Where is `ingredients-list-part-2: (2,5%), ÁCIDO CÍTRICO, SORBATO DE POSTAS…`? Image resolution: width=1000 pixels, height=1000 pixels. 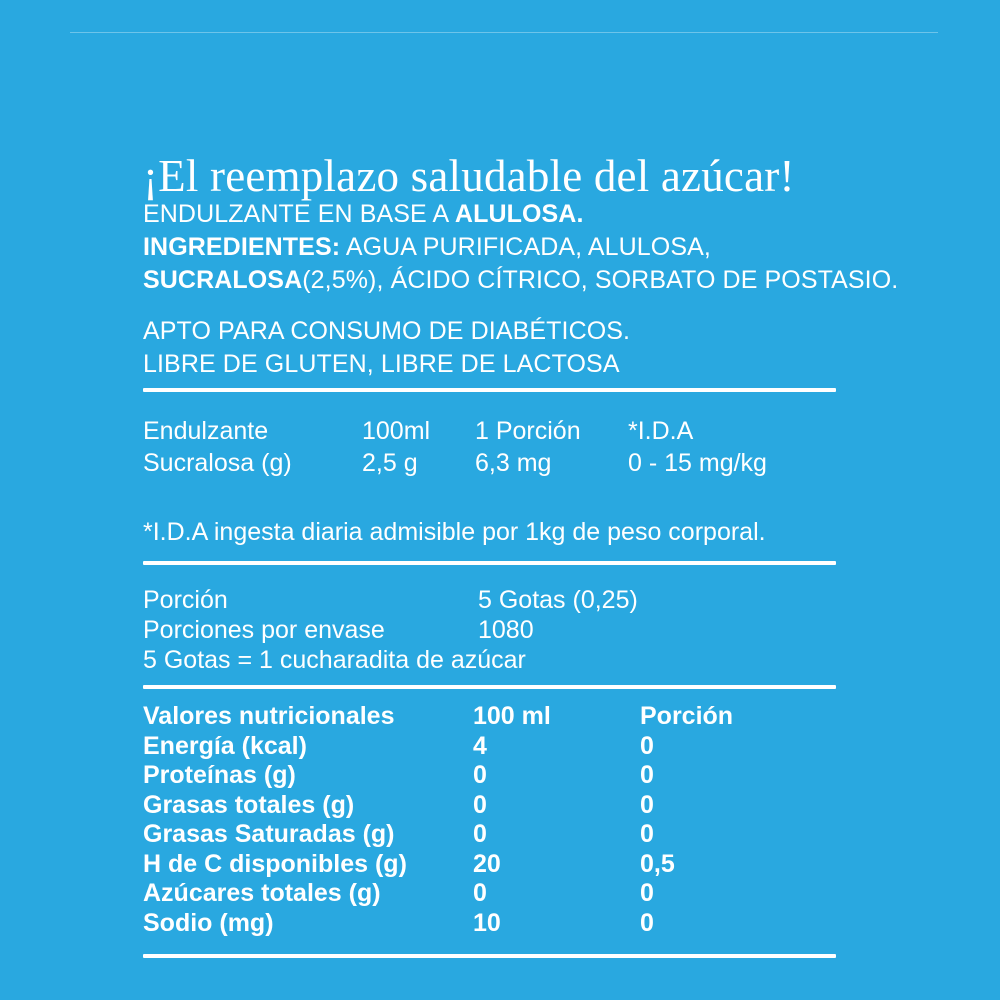
ingredients-list-part-2: (2,5%), ÁCIDO CÍTRICO, SORBATO DE POSTAS… is located at coordinates (600, 280).